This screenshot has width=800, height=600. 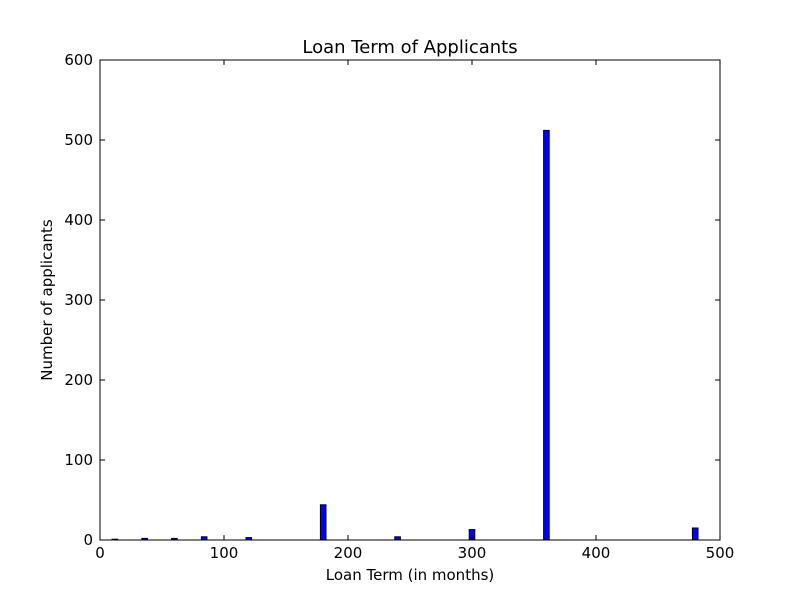 I want to click on x-tick-label: 400, so click(x=596, y=553).